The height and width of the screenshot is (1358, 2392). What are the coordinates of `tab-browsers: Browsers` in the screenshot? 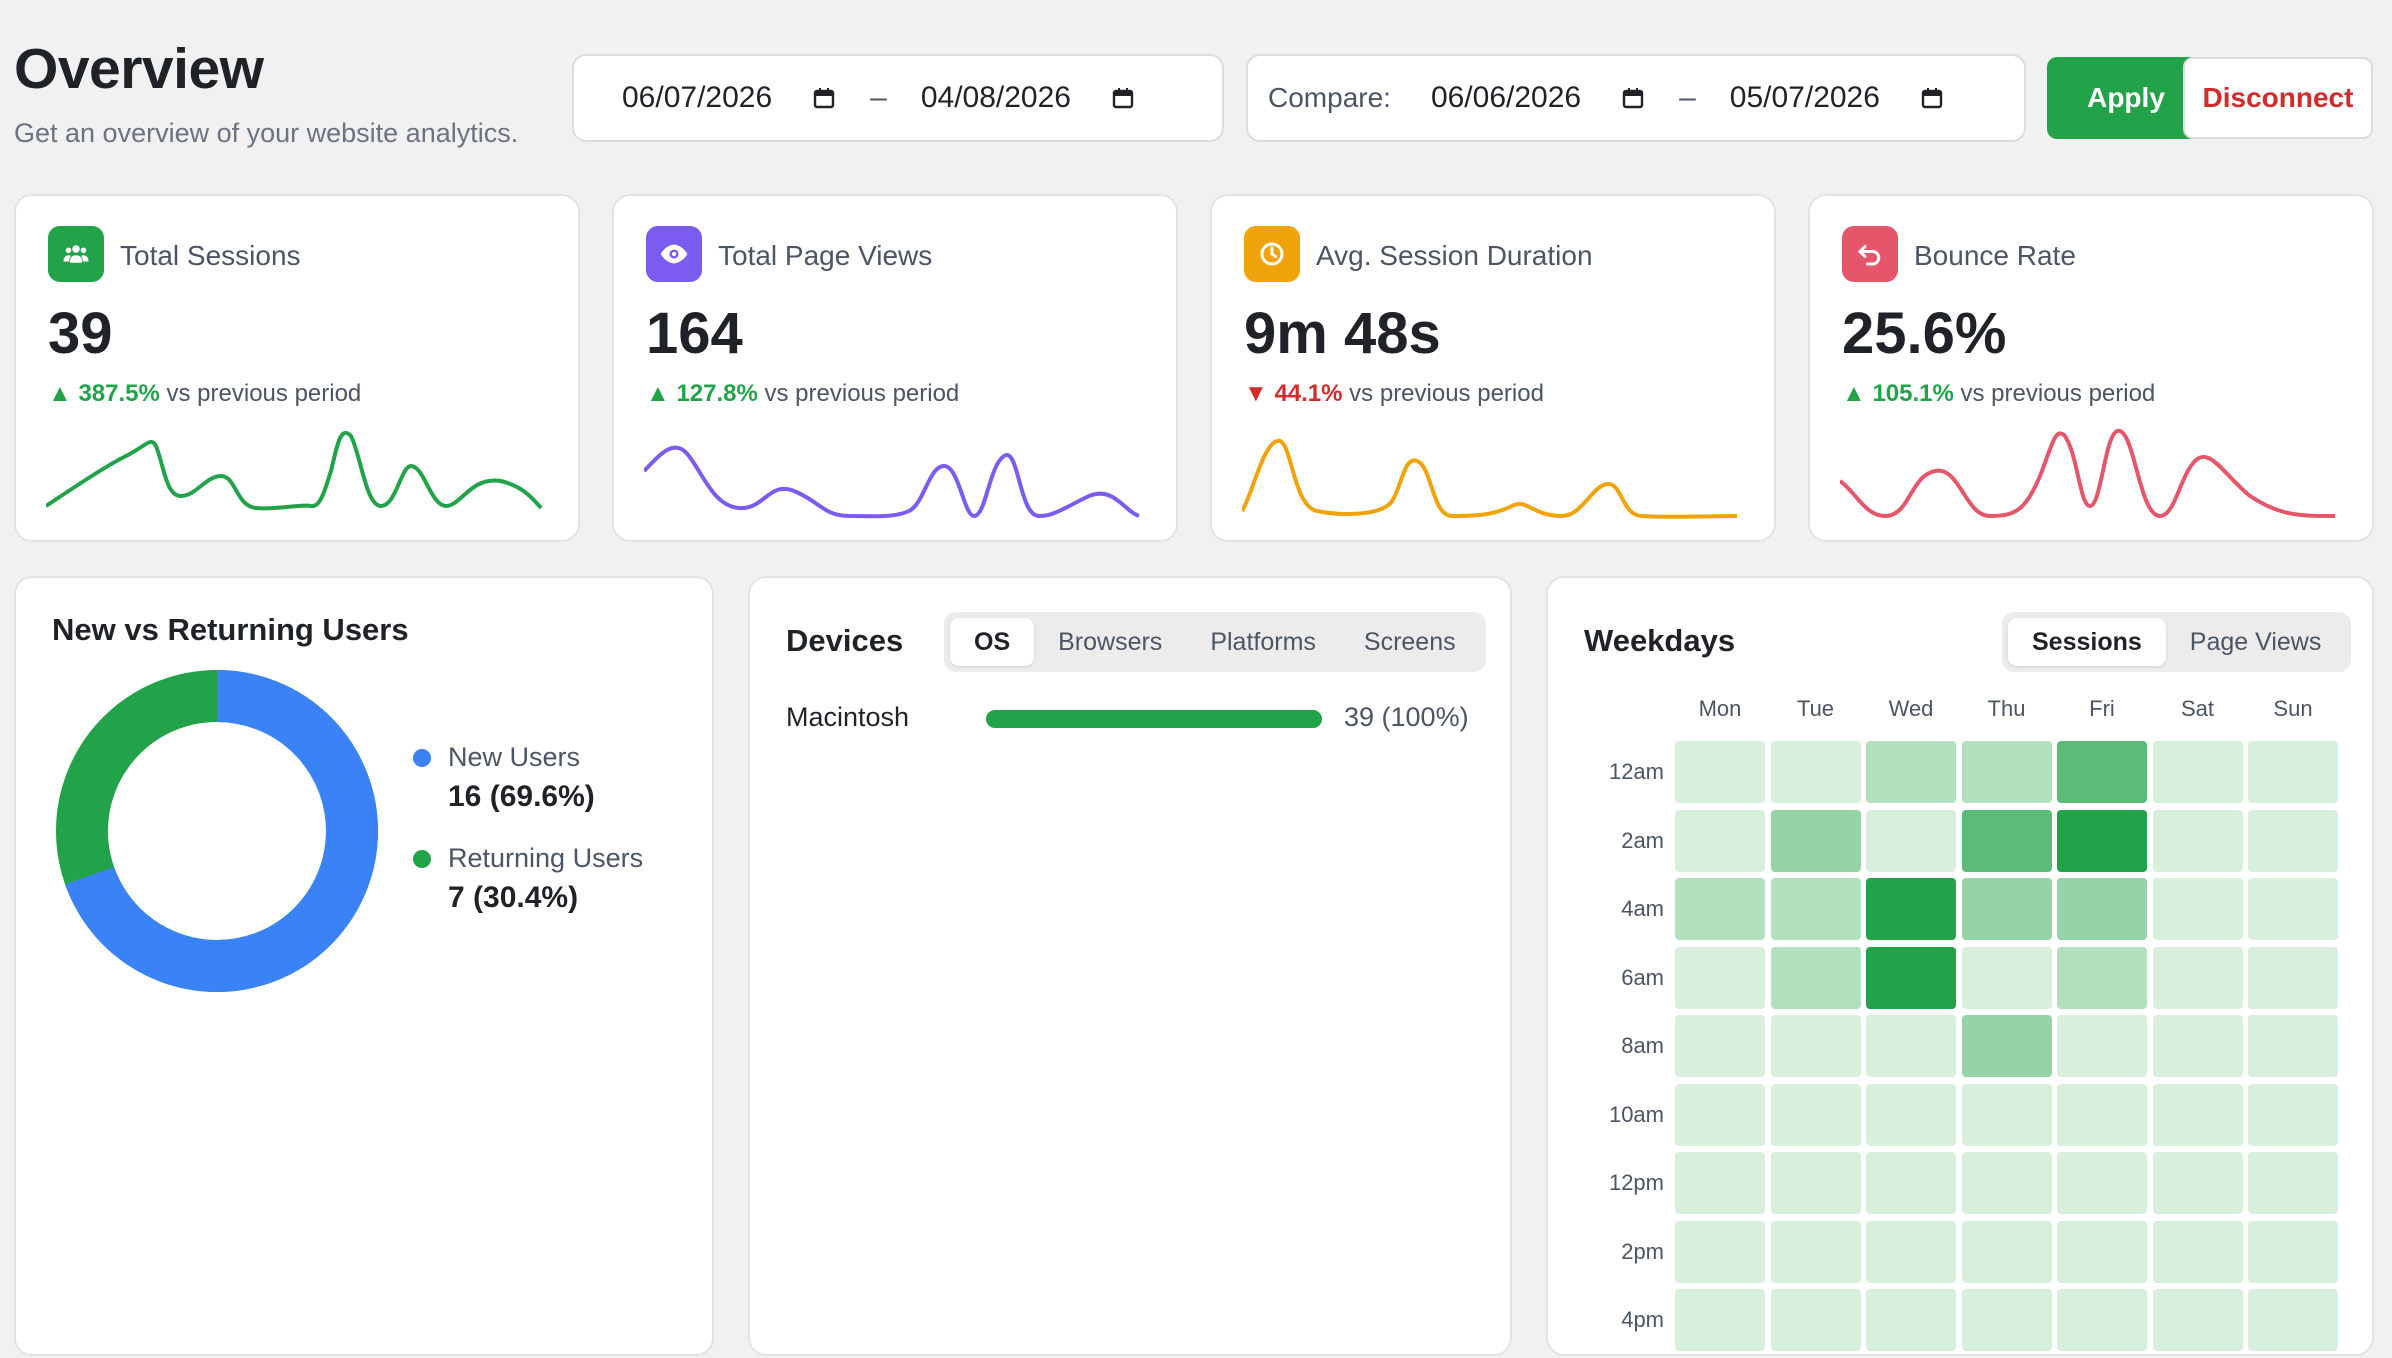 It's located at (1110, 641).